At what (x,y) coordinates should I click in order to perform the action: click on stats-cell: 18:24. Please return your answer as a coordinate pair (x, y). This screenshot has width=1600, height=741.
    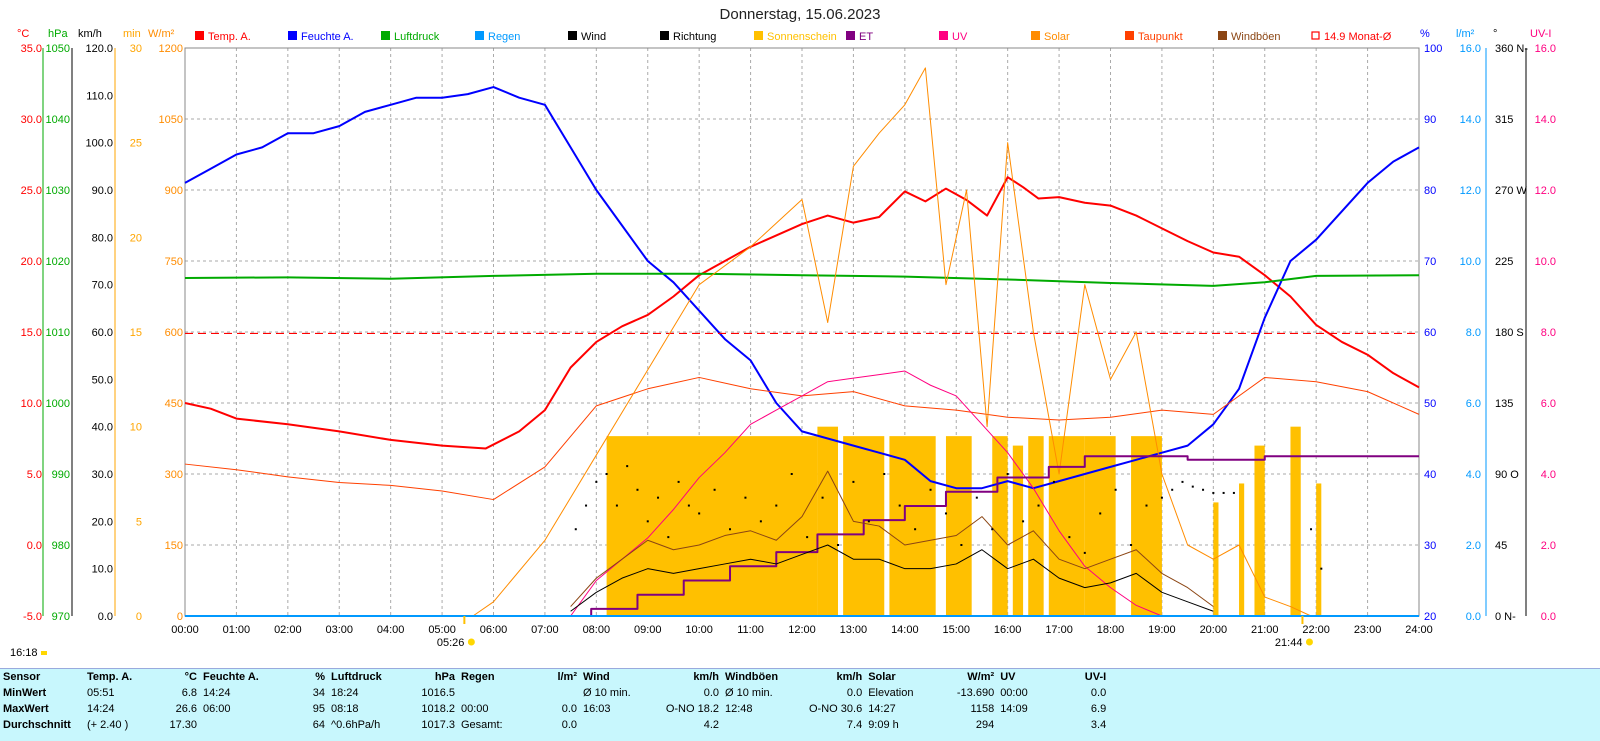
    Looking at the image, I should click on (345, 693).